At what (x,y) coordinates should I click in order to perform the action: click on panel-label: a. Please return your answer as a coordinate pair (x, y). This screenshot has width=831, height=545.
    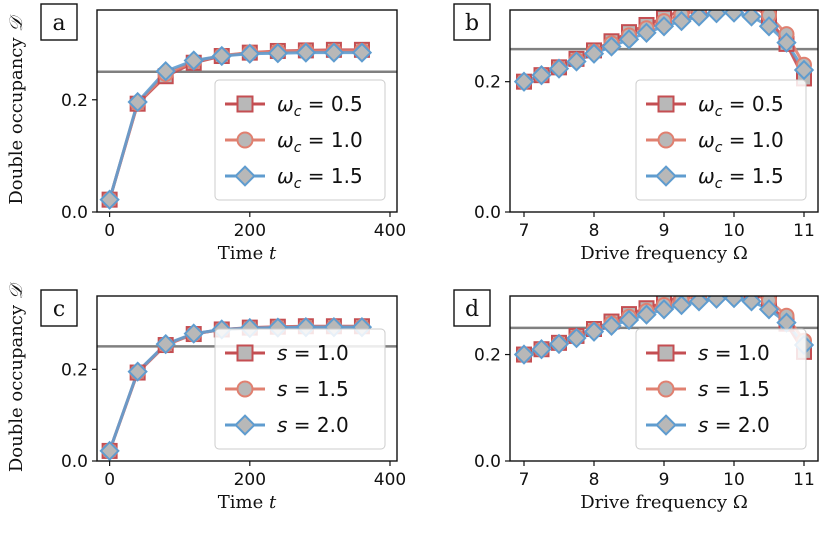
    Looking at the image, I should click on (58, 23).